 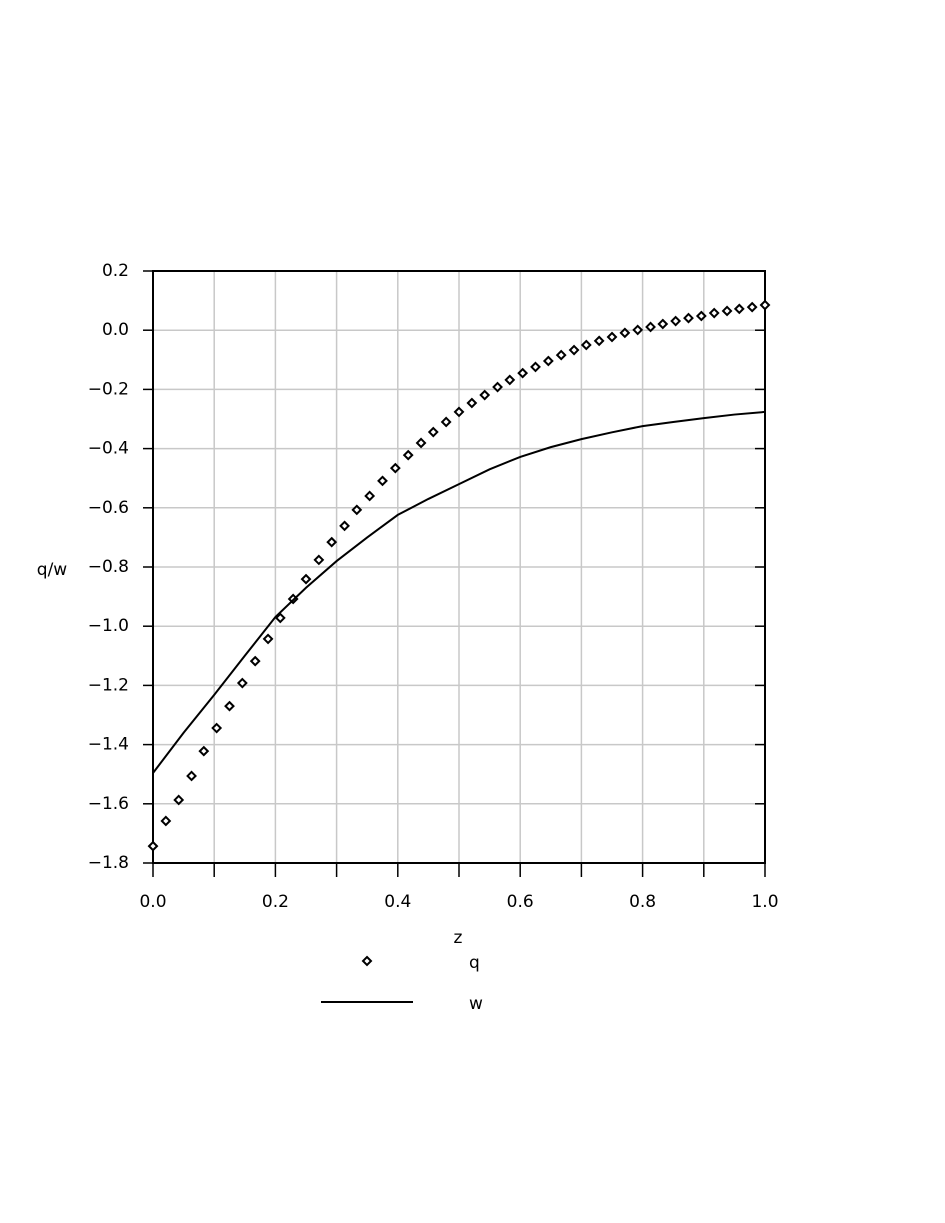 What do you see at coordinates (108, 567) in the screenshot?
I see `y-tick-label: −0.8` at bounding box center [108, 567].